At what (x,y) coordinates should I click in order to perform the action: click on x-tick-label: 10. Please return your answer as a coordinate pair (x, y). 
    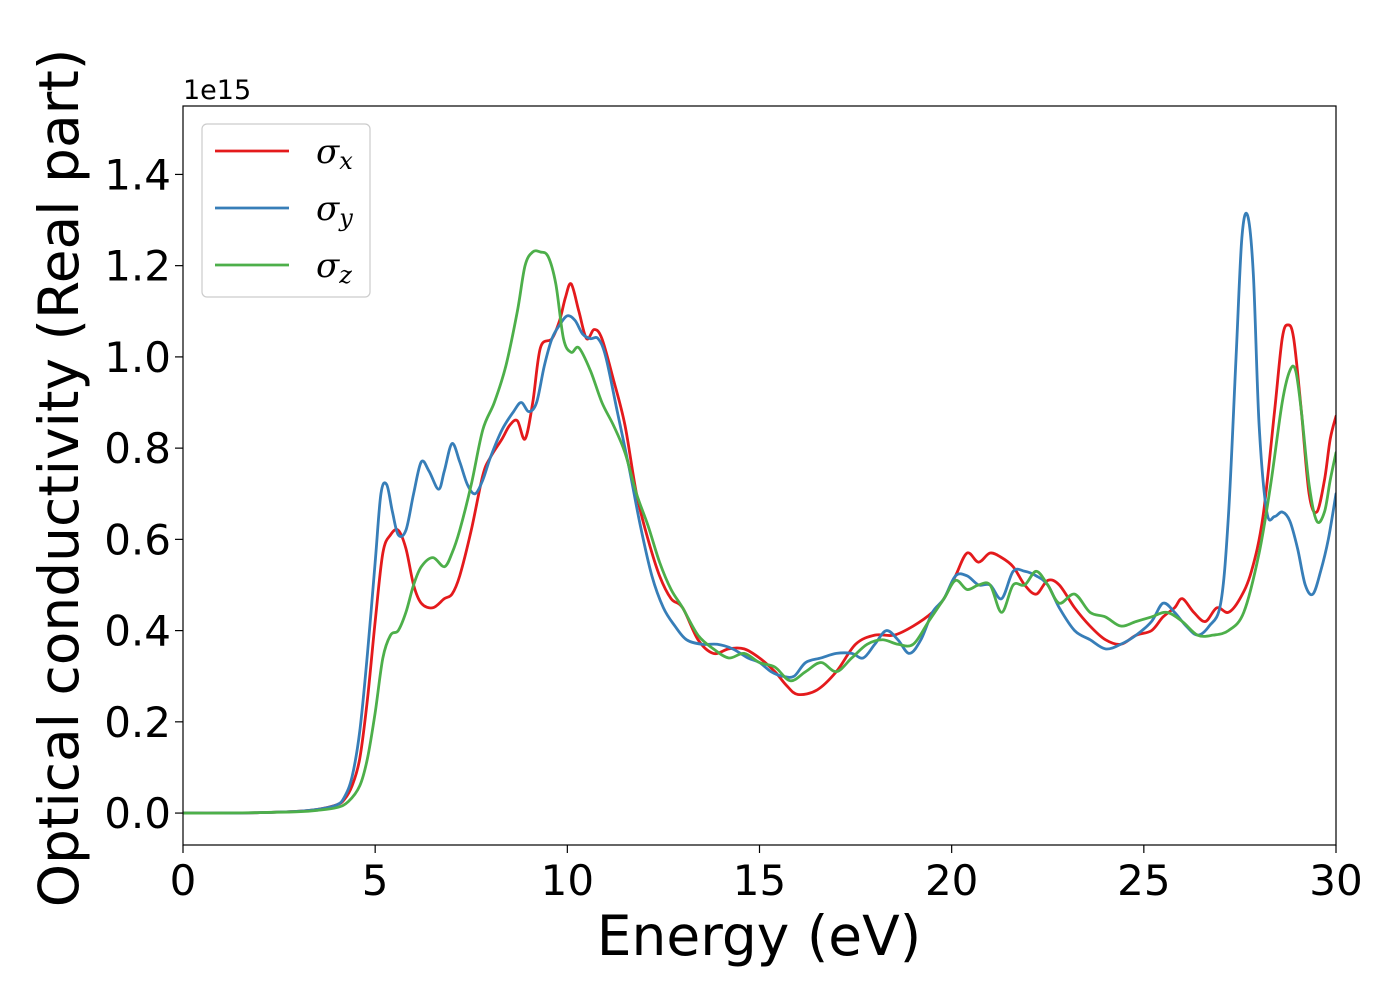
    Looking at the image, I should click on (567, 880).